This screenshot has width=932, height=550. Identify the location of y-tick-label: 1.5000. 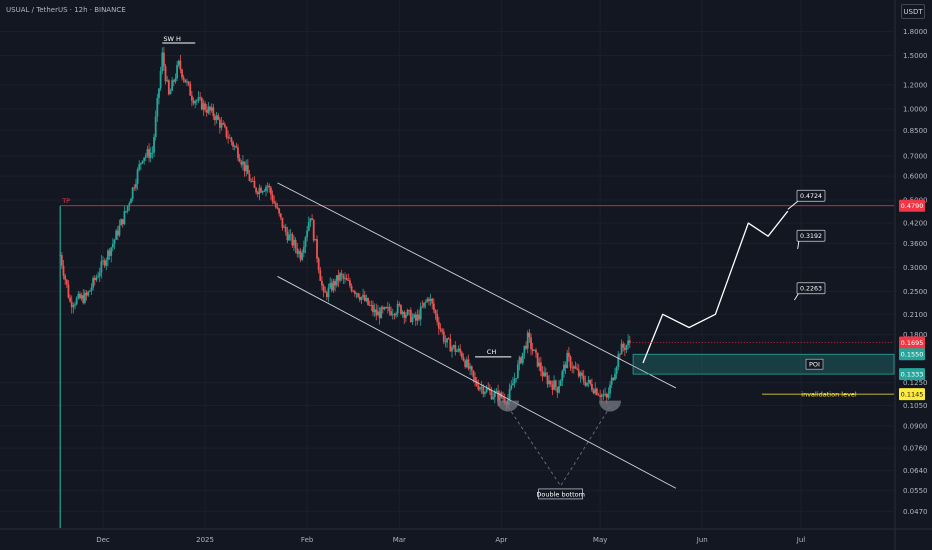
(915, 56).